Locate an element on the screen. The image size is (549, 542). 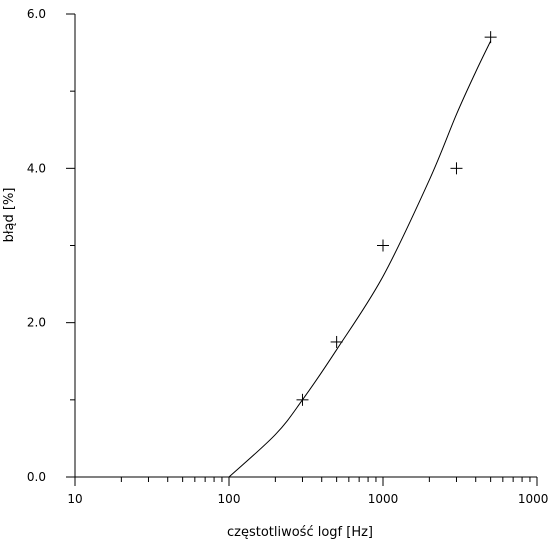
y-tick-label: 4.0 is located at coordinates (36, 168).